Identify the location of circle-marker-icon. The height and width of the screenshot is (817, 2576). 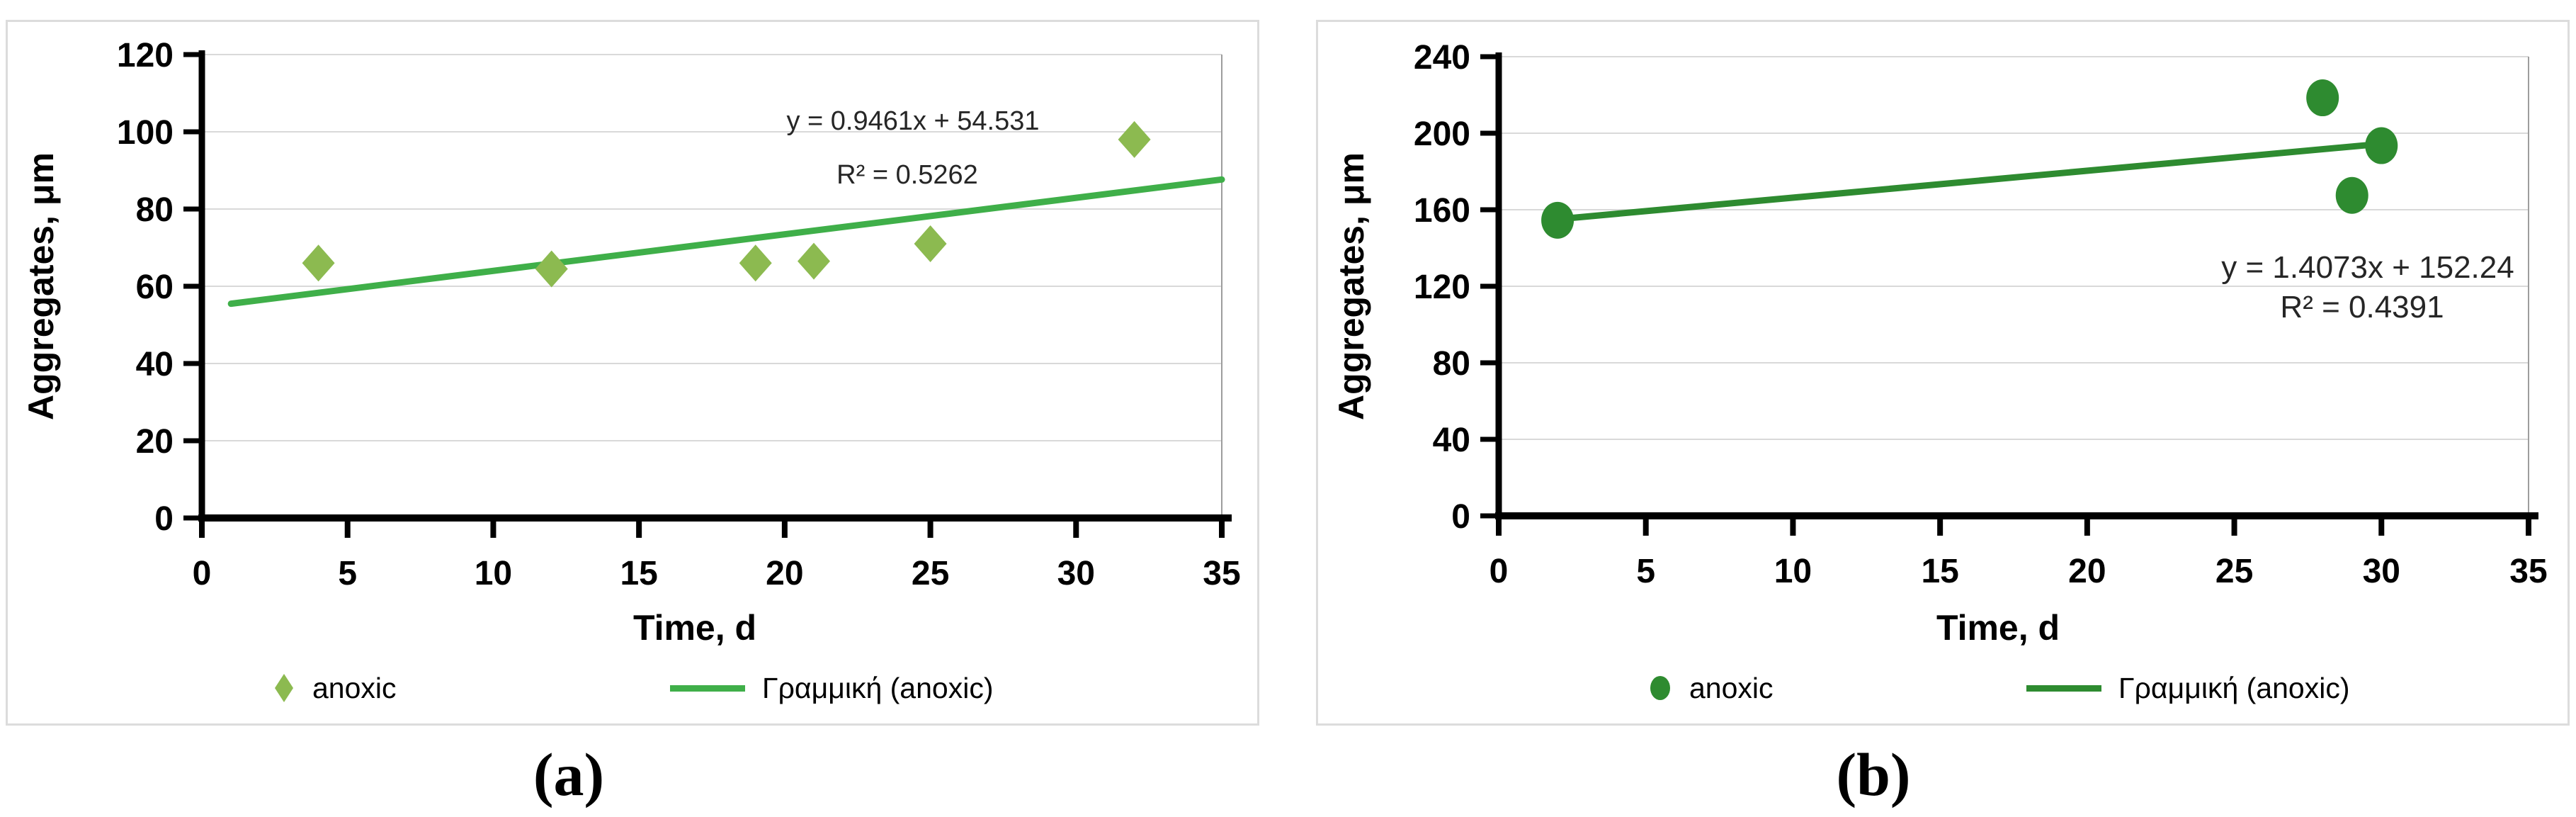
(1660, 688).